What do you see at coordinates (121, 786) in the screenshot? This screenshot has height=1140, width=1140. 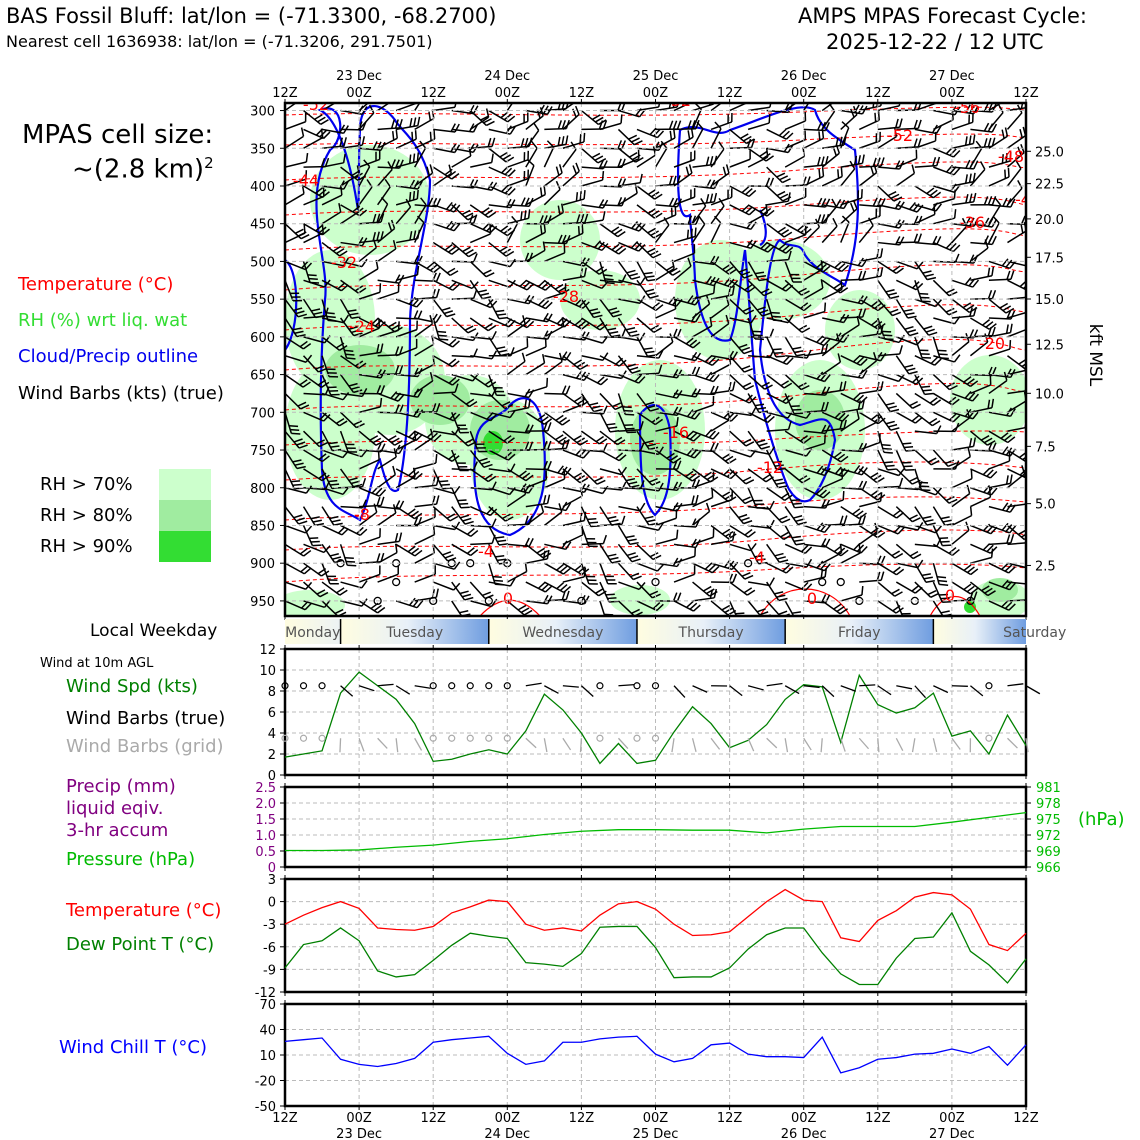 I see `legend-precip-1: Precip (mm)` at bounding box center [121, 786].